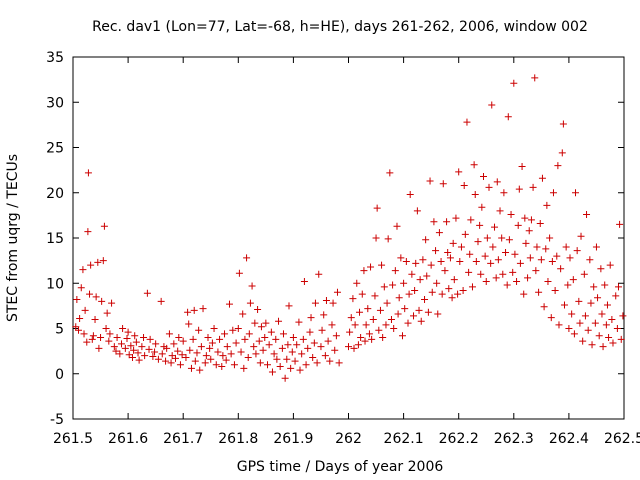 The height and width of the screenshot is (480, 640). Describe the element at coordinates (569, 439) in the screenshot. I see `x-tick-label: 262.4` at that location.